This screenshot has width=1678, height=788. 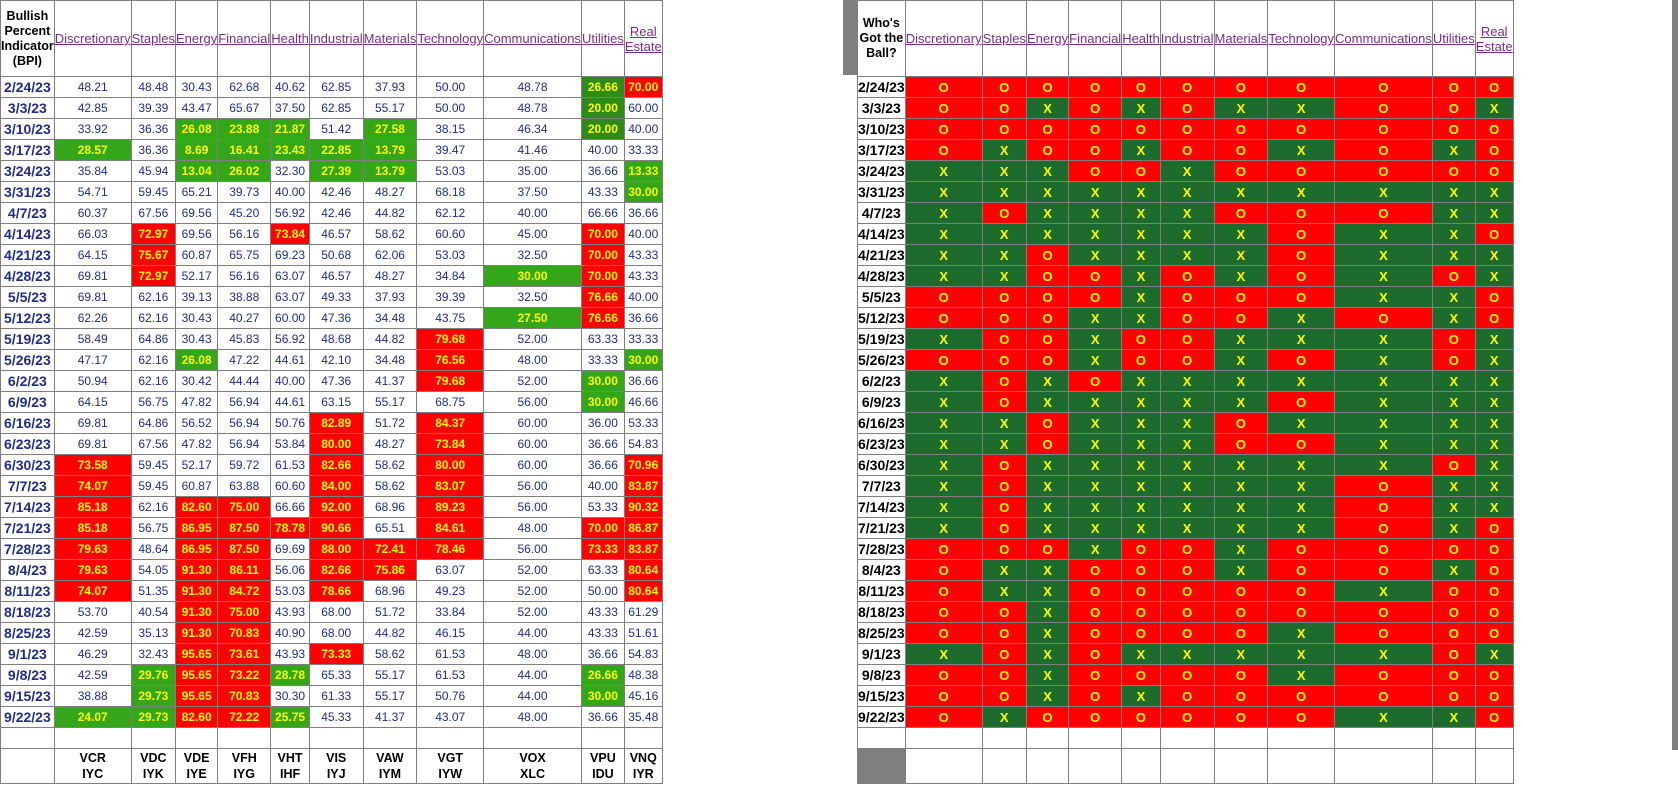 I want to click on bpi-value-cell: 42.59, so click(x=92, y=675).